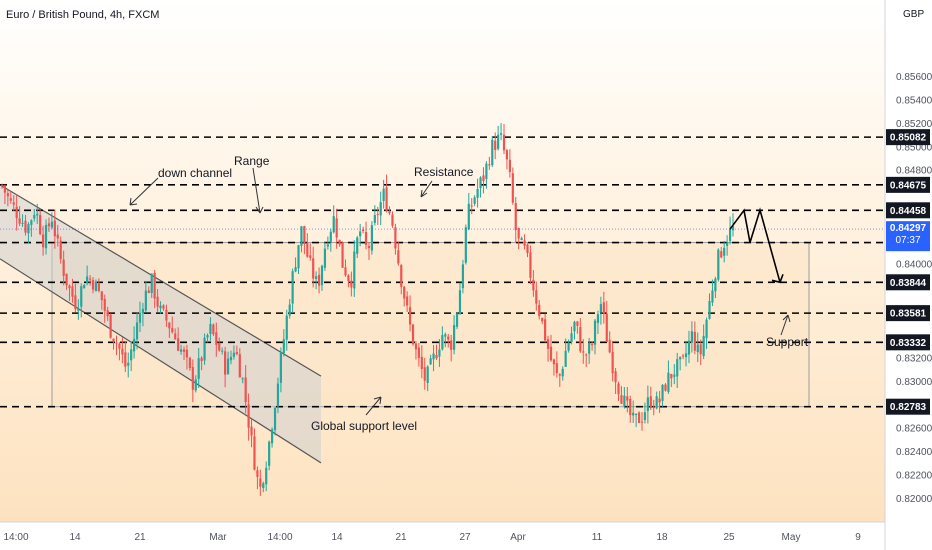 The height and width of the screenshot is (550, 932). I want to click on price-tick-label: 0.82200, so click(914, 476).